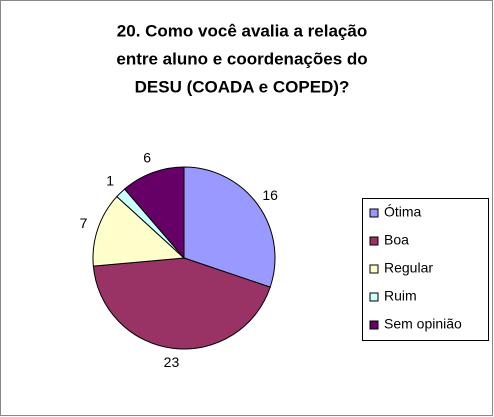  What do you see at coordinates (270, 195) in the screenshot?
I see `data-label: 16` at bounding box center [270, 195].